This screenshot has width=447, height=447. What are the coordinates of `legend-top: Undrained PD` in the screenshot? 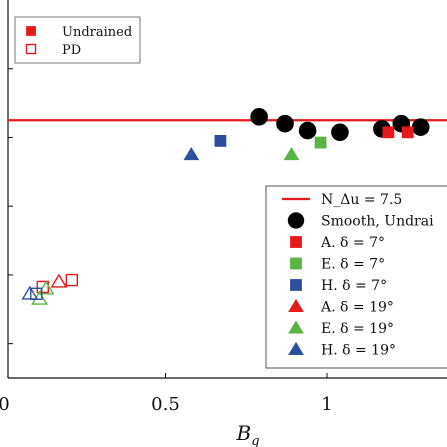 It's located at (77, 40).